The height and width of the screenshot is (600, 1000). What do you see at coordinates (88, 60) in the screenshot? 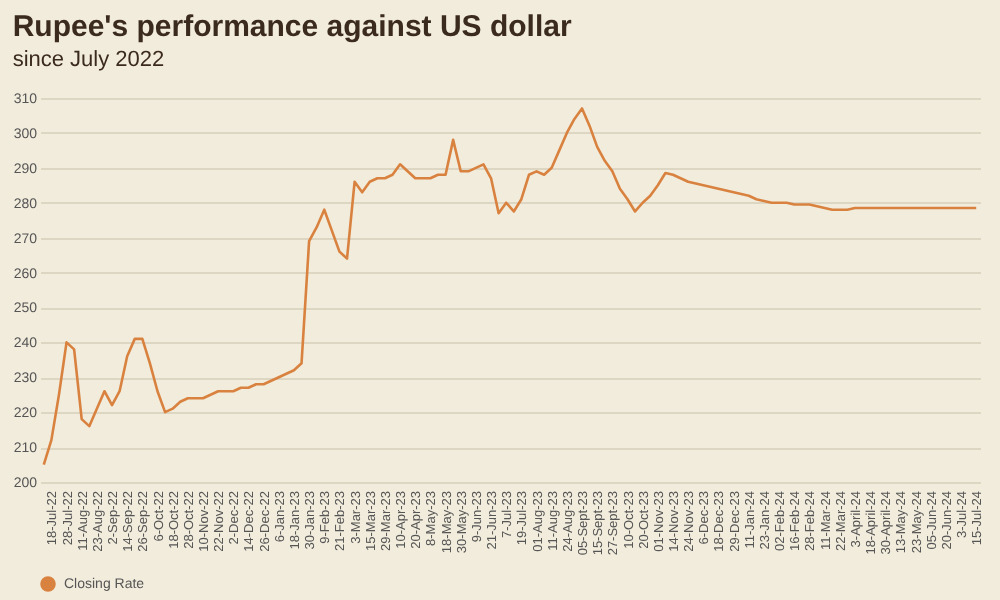
I see `chart-subtitle: since July 2022` at bounding box center [88, 60].